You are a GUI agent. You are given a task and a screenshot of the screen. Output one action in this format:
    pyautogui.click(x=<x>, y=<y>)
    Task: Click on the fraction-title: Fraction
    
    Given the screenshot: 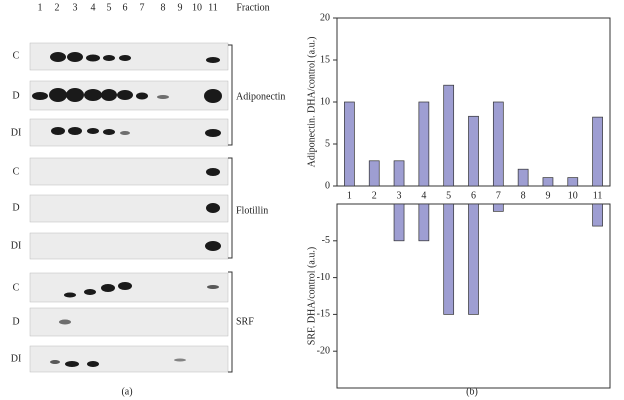 What is the action you would take?
    pyautogui.click(x=252, y=7)
    